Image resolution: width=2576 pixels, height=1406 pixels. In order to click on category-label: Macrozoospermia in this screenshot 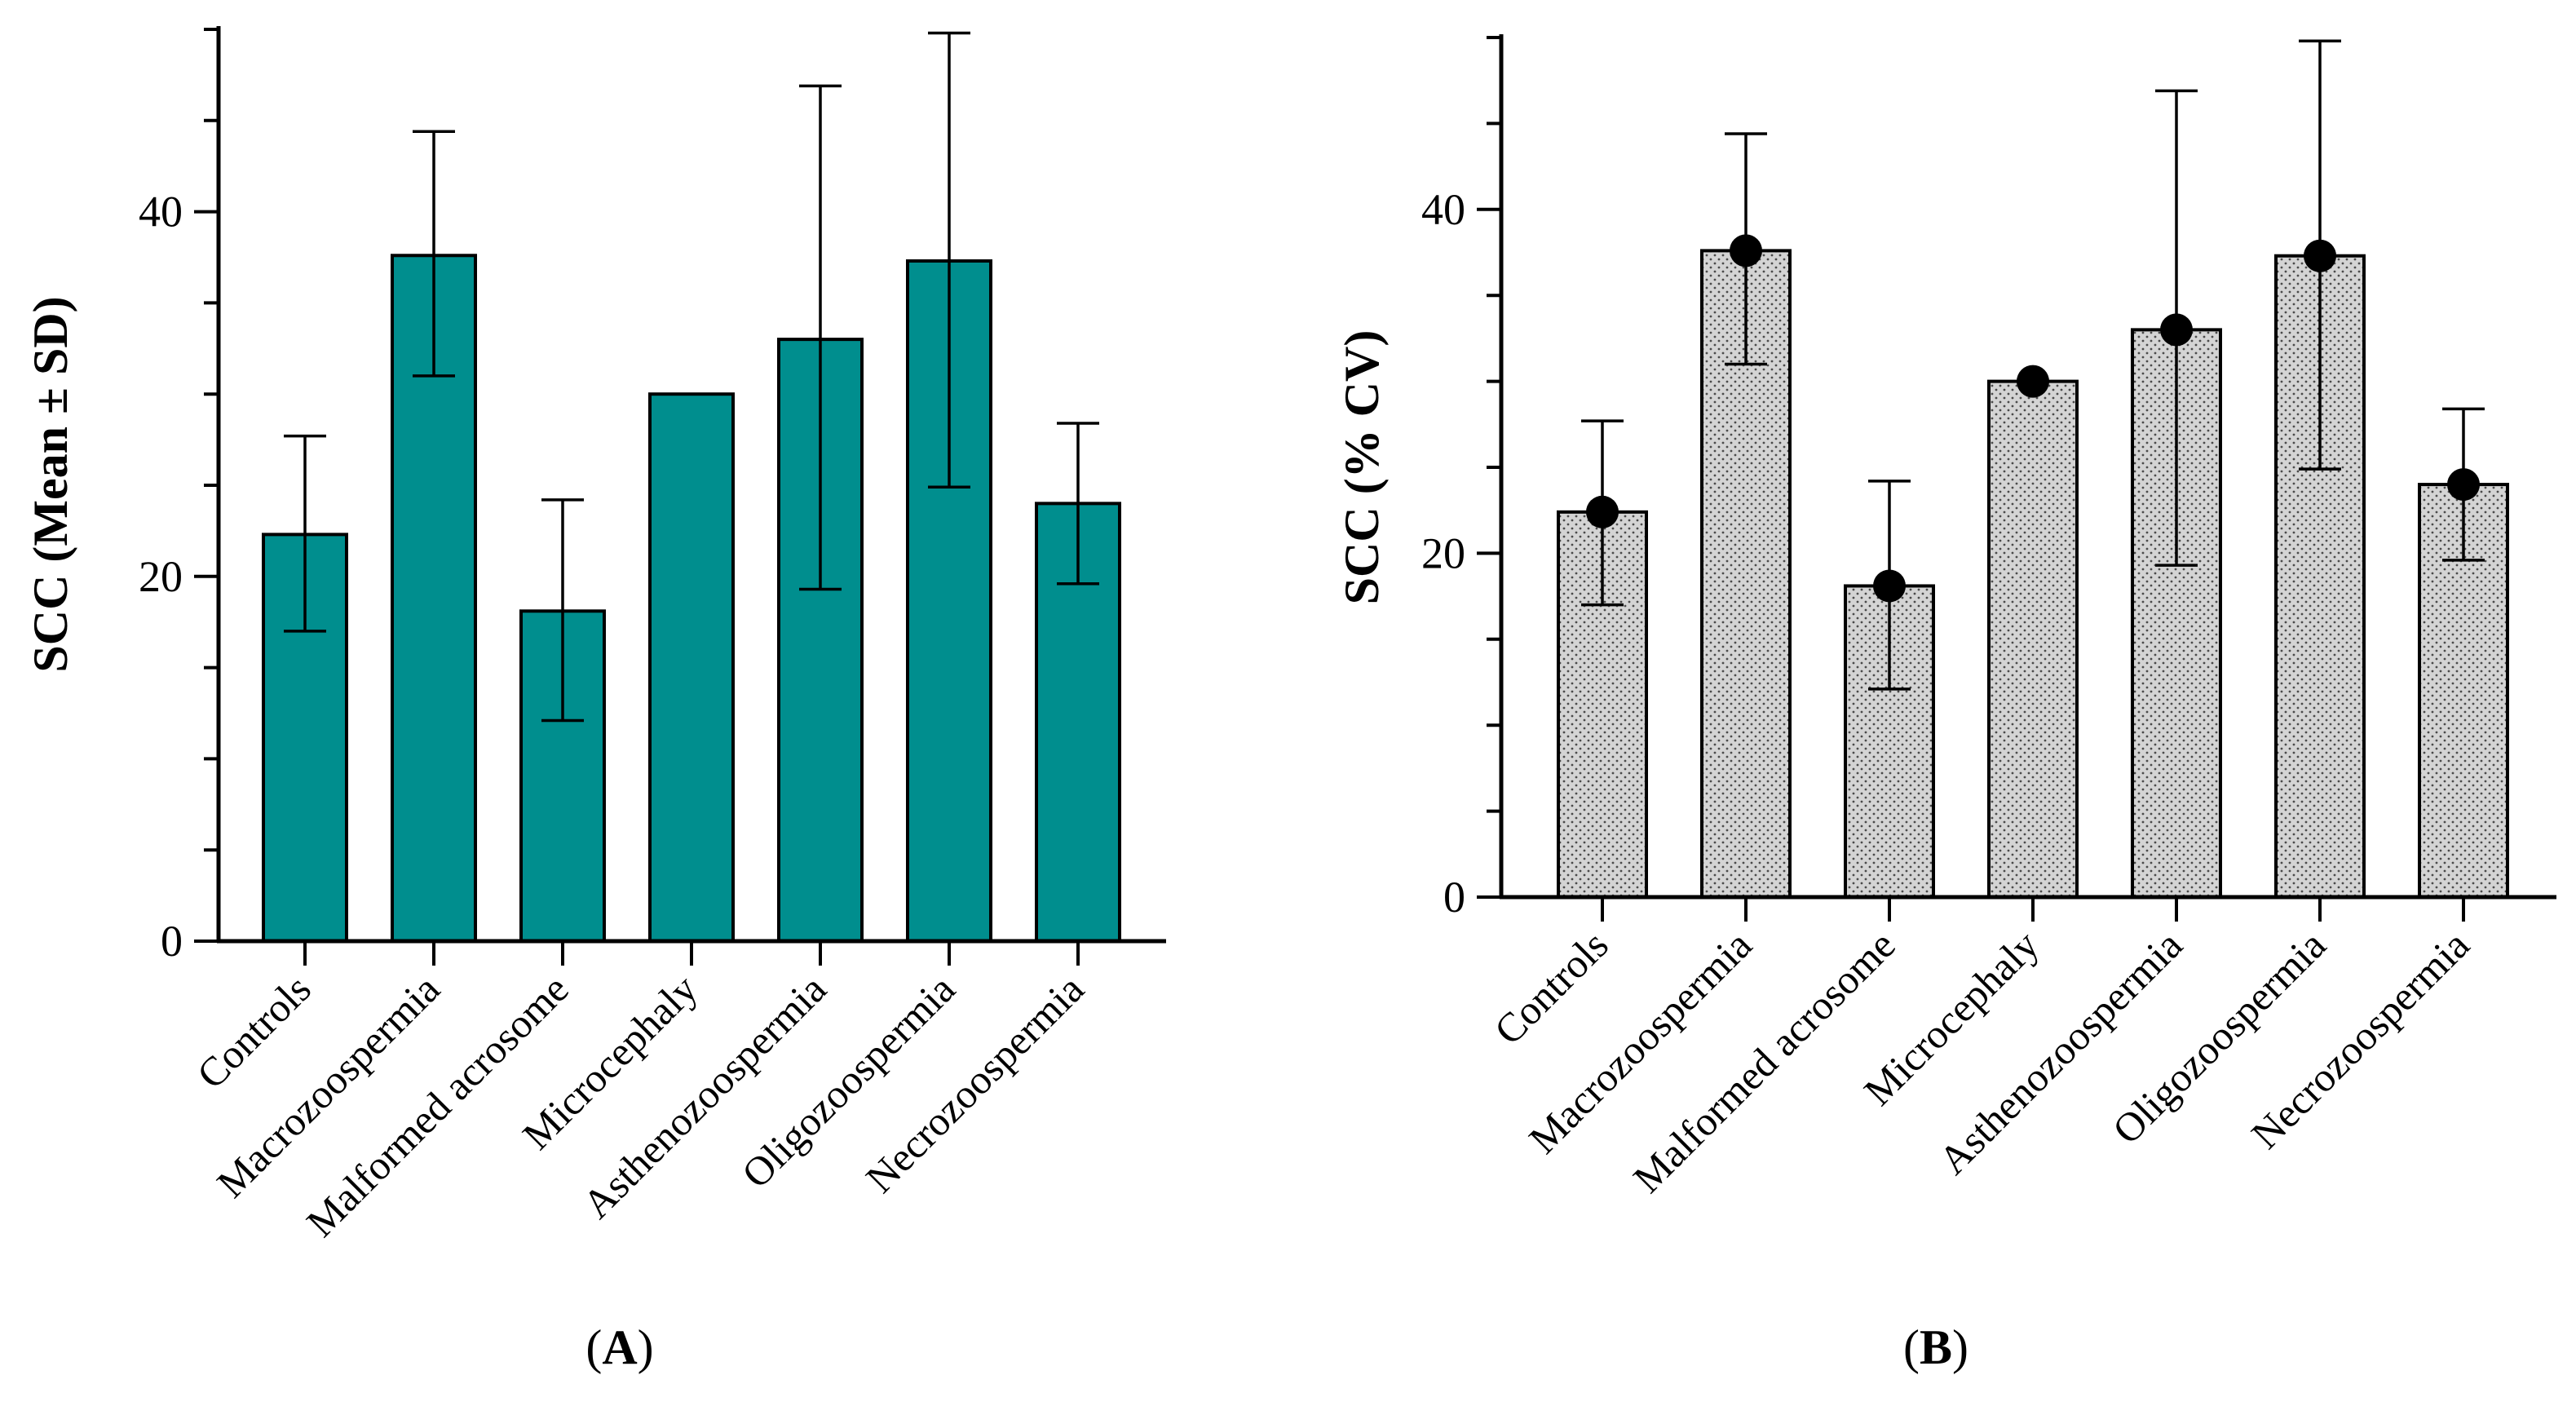, I will do `click(328, 1086)`.